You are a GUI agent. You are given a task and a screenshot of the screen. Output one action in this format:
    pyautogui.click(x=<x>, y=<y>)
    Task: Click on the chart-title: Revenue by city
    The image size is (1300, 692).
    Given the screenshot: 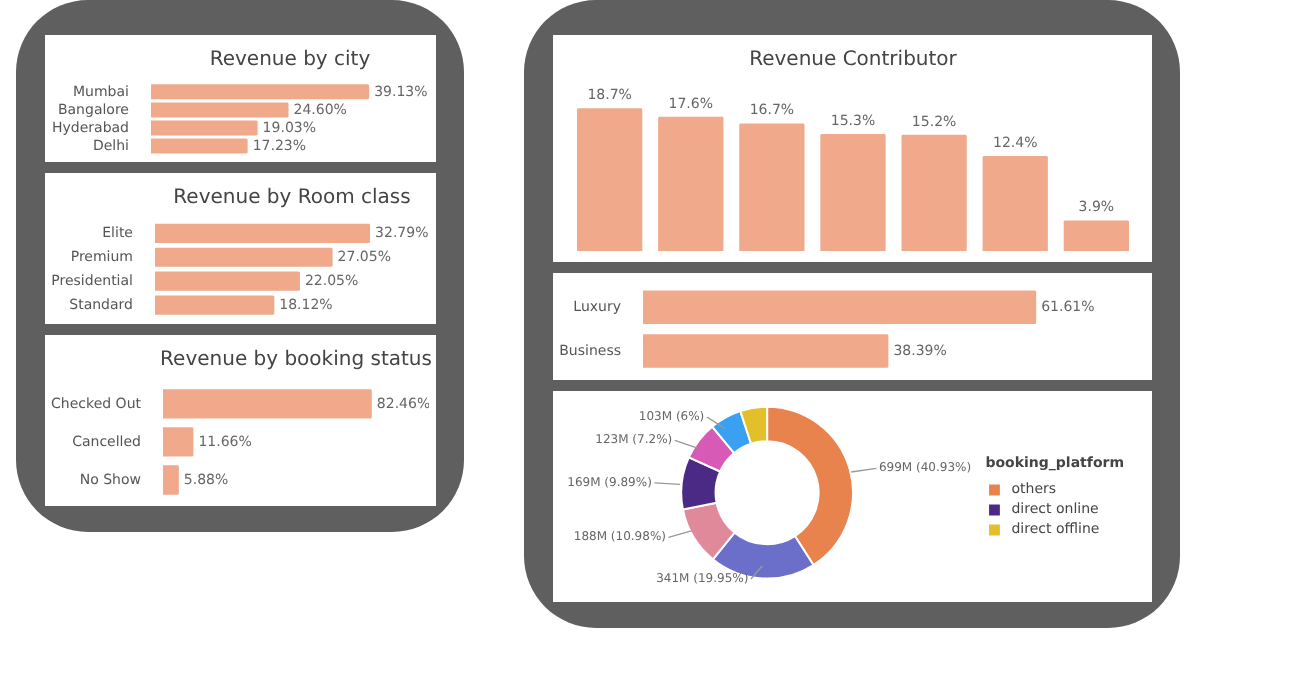 What is the action you would take?
    pyautogui.click(x=290, y=60)
    